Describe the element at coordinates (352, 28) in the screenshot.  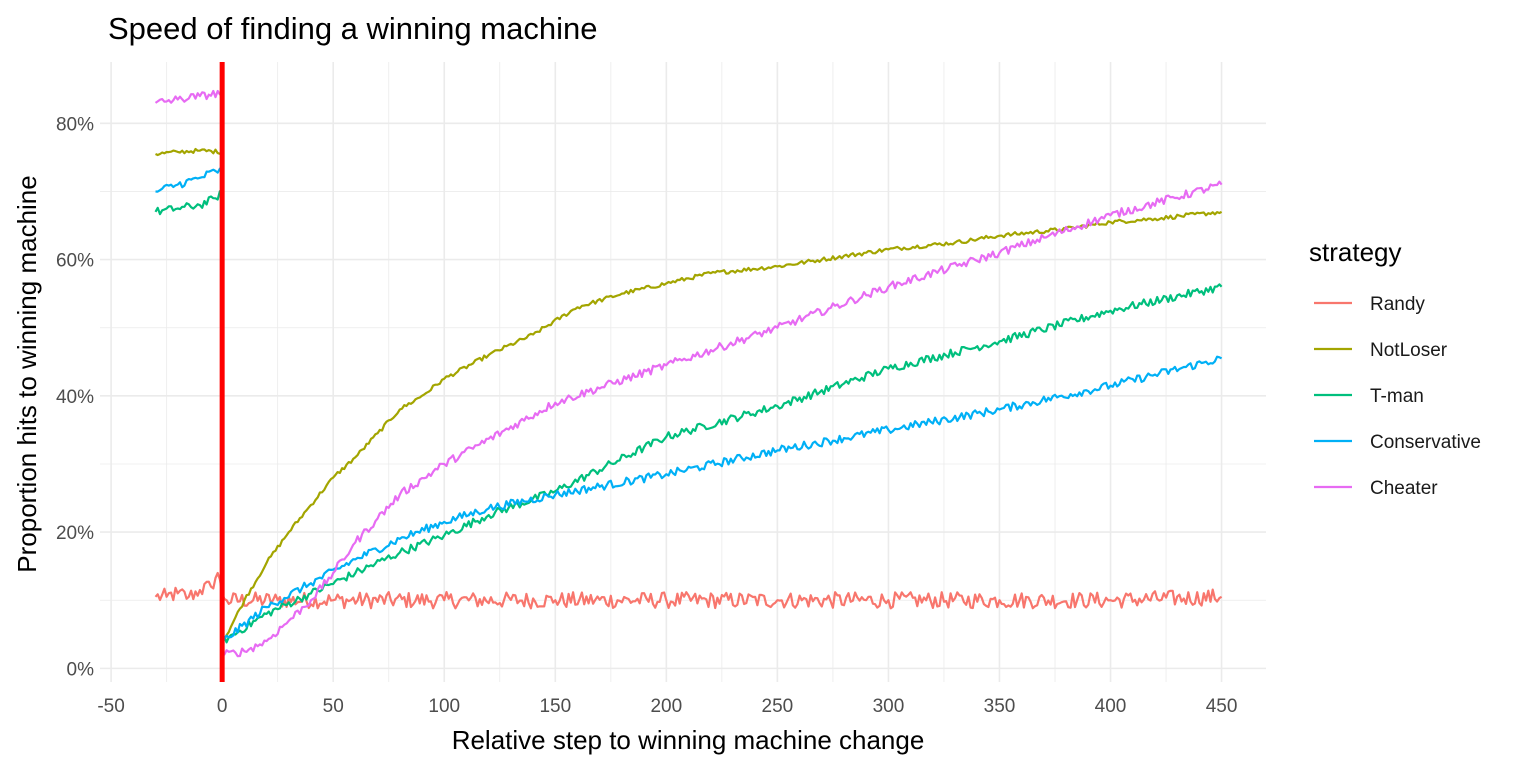
I see `chart-title: Speed of finding a winning machine` at that location.